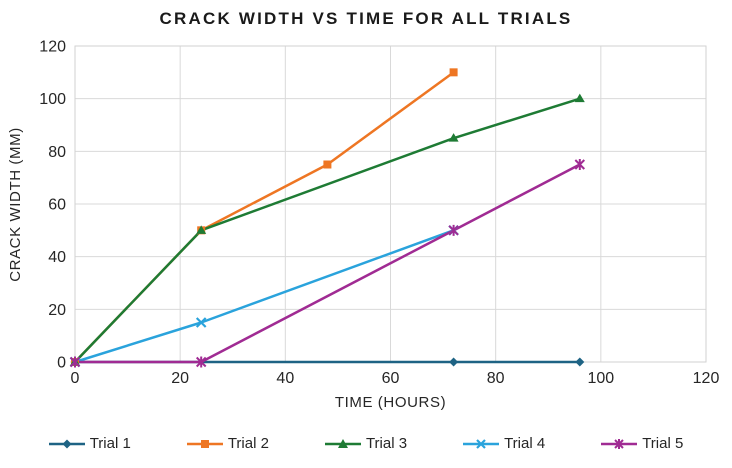 The height and width of the screenshot is (468, 732). What do you see at coordinates (285, 378) in the screenshot?
I see `x-tick-label: 40` at bounding box center [285, 378].